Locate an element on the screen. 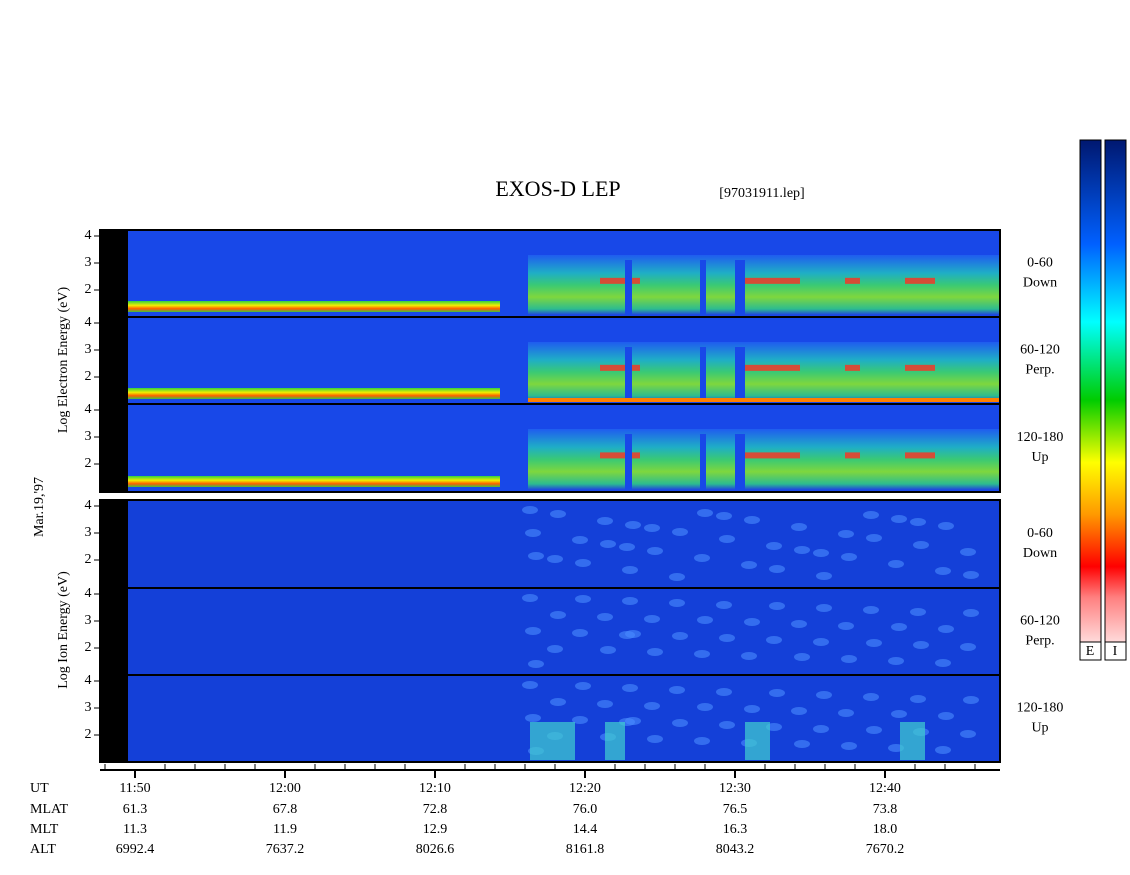 The height and width of the screenshot is (875, 1130). axis-value: 6992.4 is located at coordinates (135, 849).